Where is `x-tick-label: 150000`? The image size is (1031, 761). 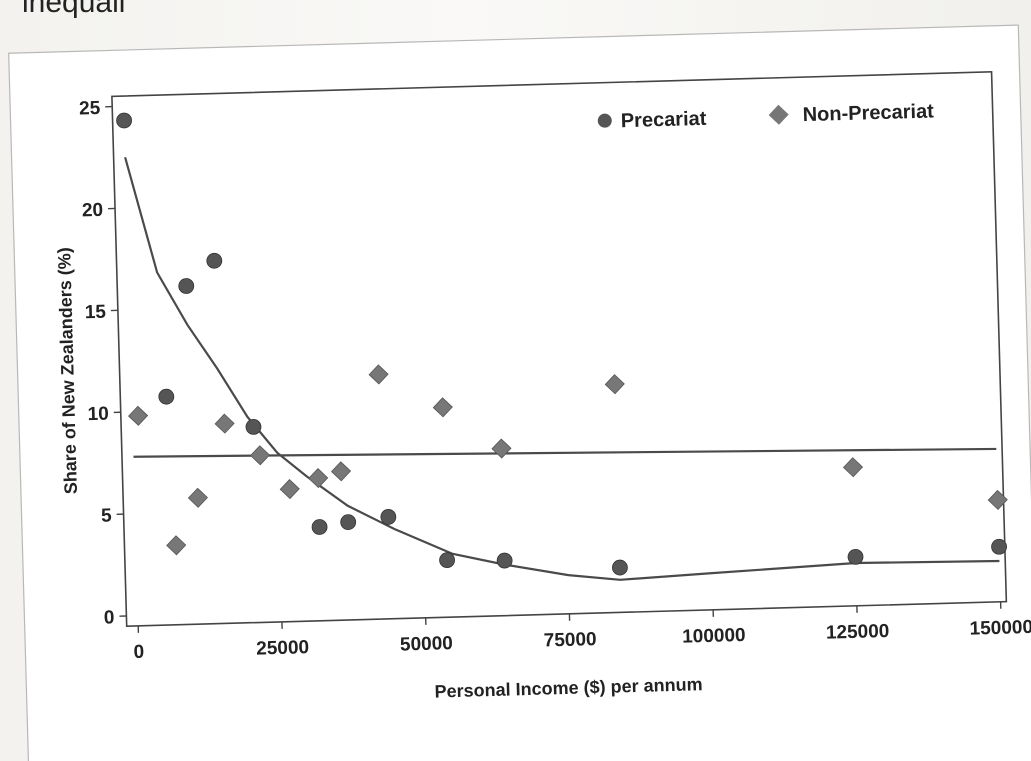 x-tick-label: 150000 is located at coordinates (1000, 628).